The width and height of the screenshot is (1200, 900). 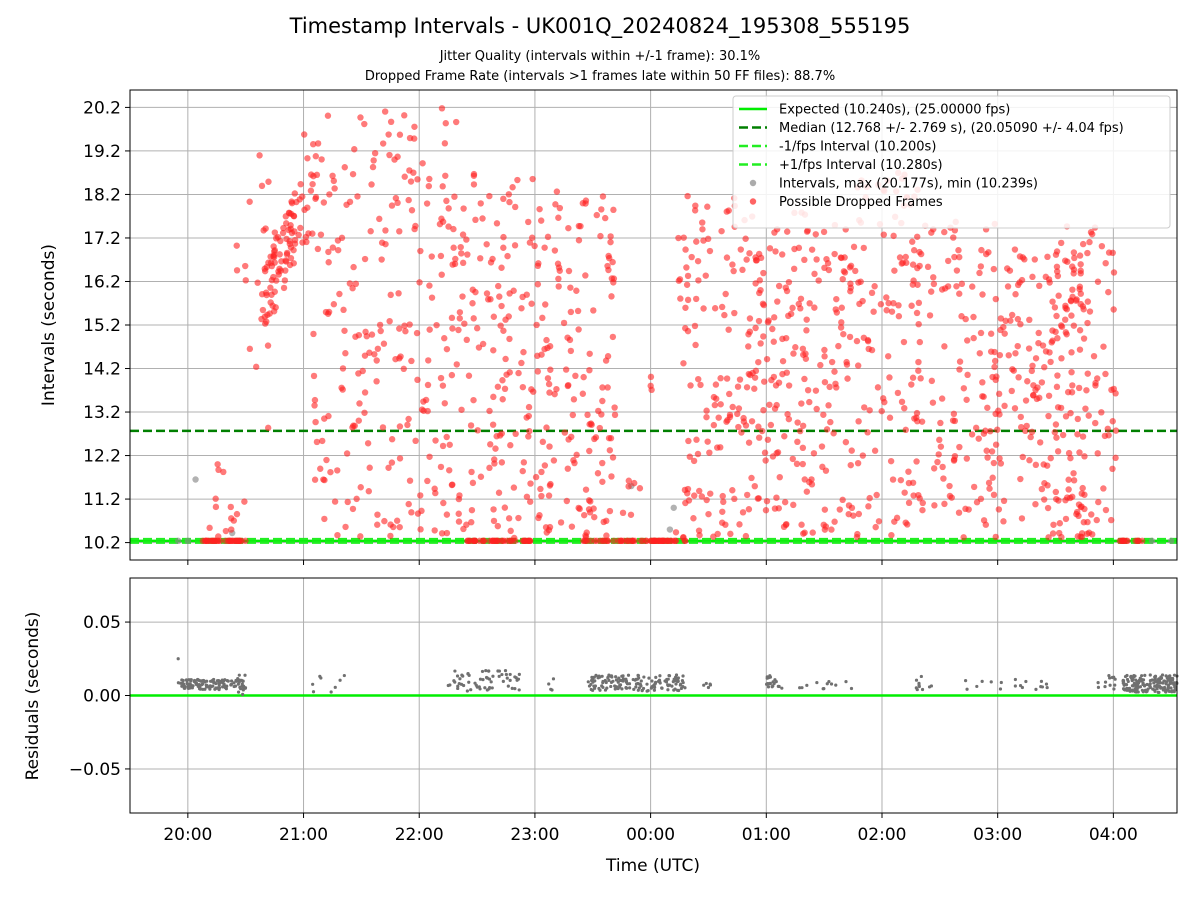 I want to click on residuals-y-tick-label: −0.05, so click(x=95, y=770).